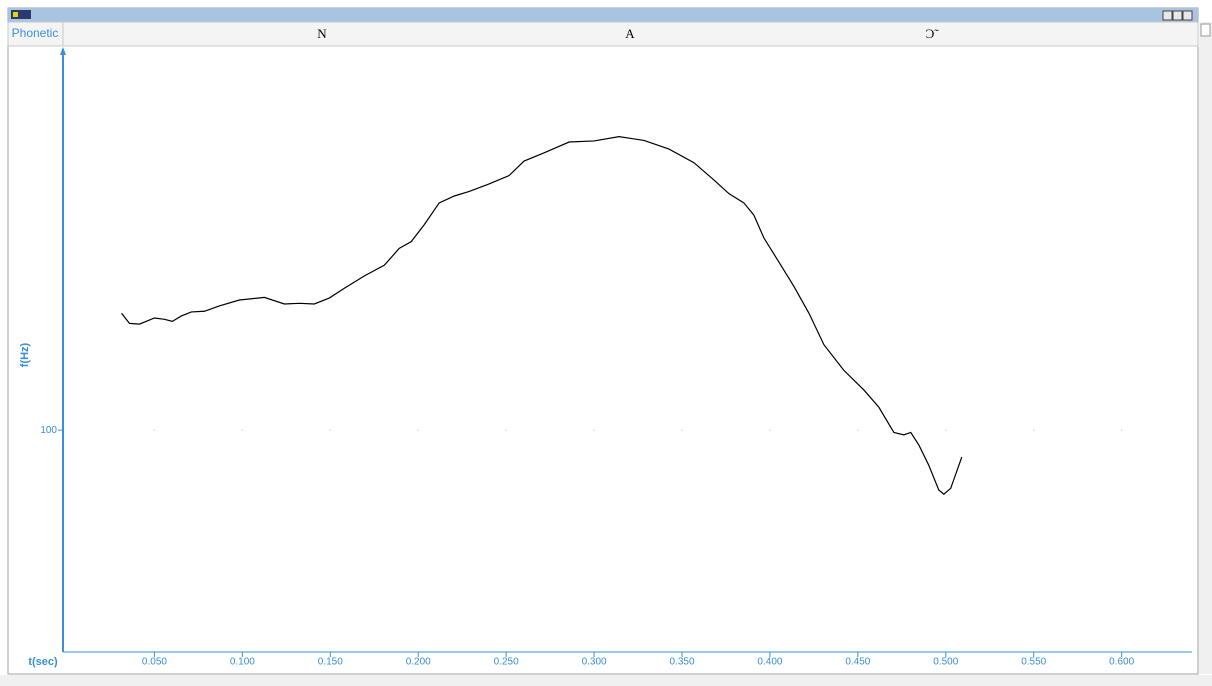  What do you see at coordinates (769, 662) in the screenshot?
I see `x-tick-label: 0.400` at bounding box center [769, 662].